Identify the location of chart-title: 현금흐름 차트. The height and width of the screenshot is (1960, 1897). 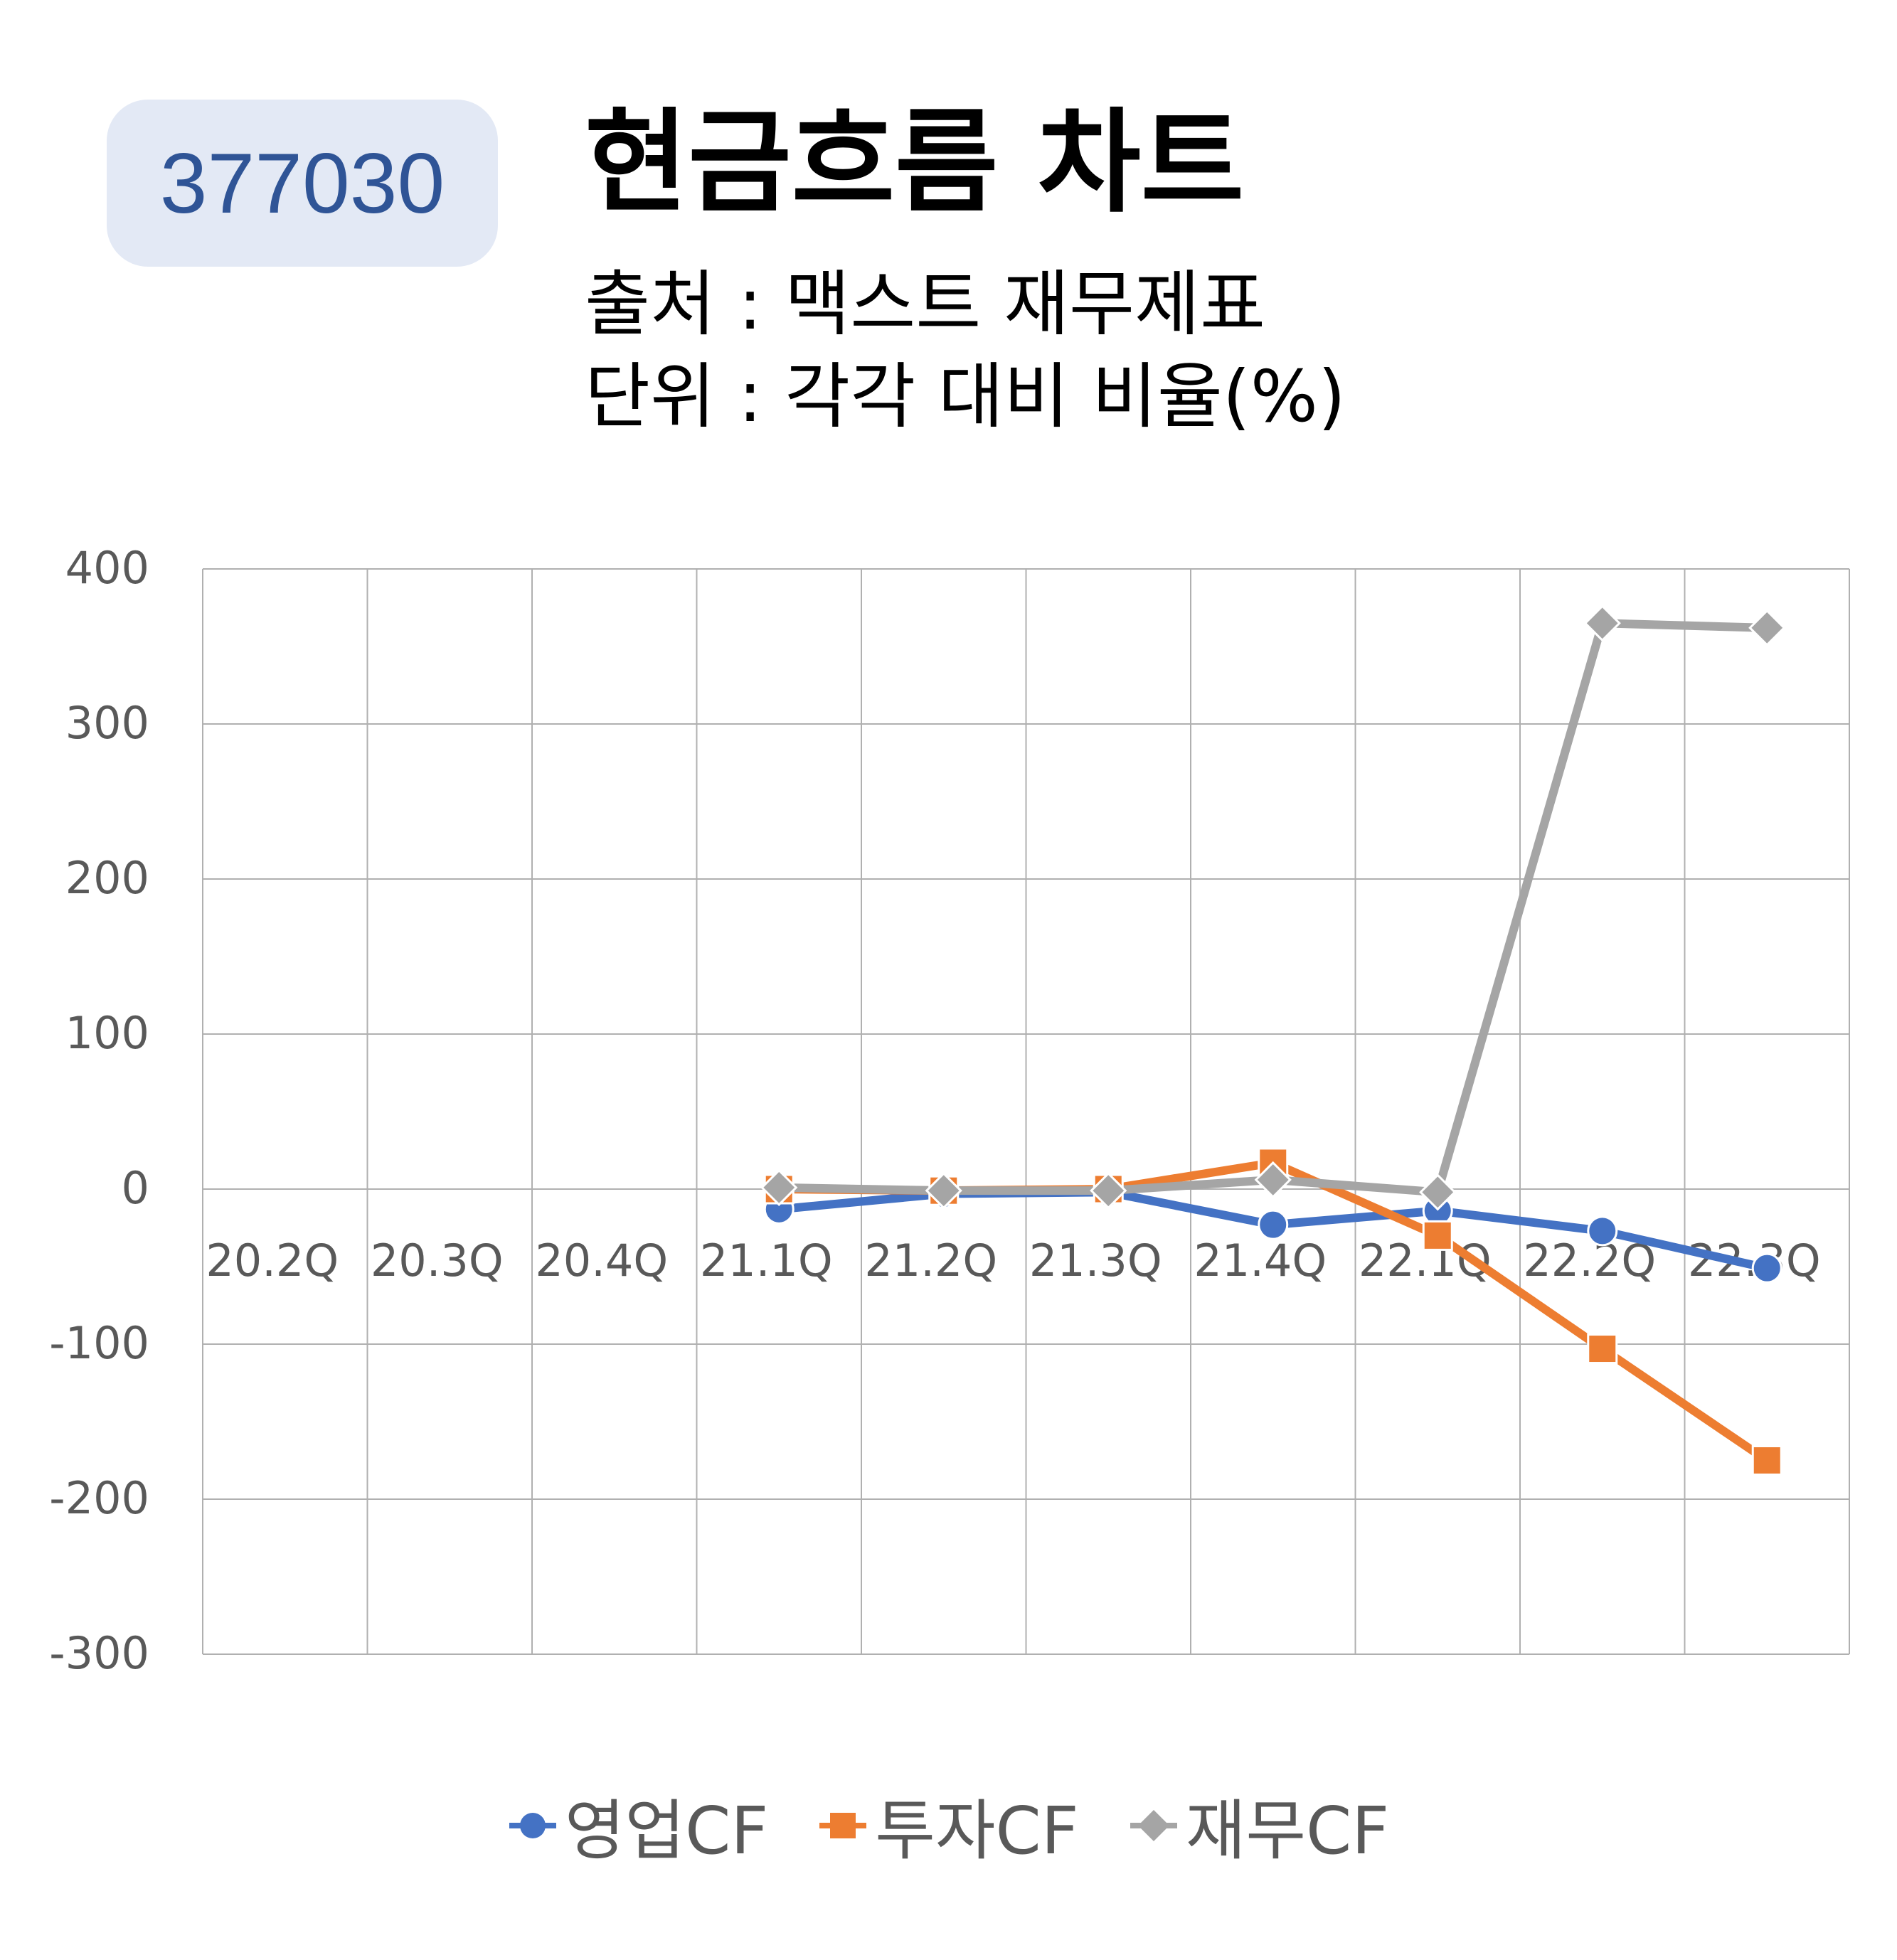
(915, 162).